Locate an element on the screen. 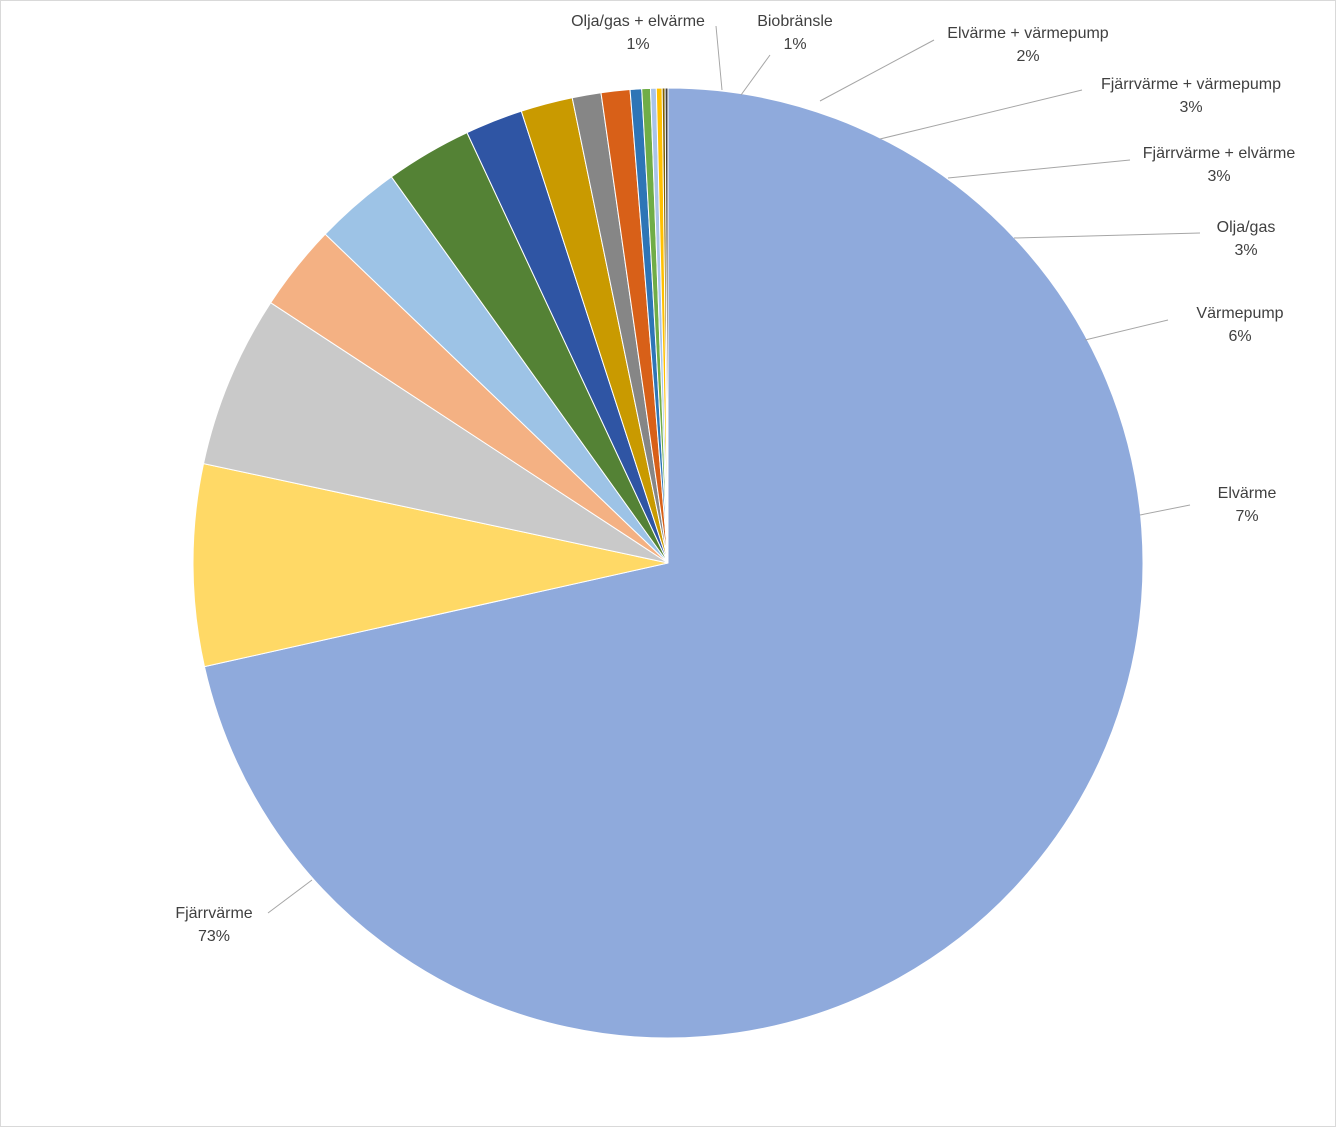 This screenshot has width=1336, height=1127. leader-line-elvarme-varmepump is located at coordinates (877, 70).